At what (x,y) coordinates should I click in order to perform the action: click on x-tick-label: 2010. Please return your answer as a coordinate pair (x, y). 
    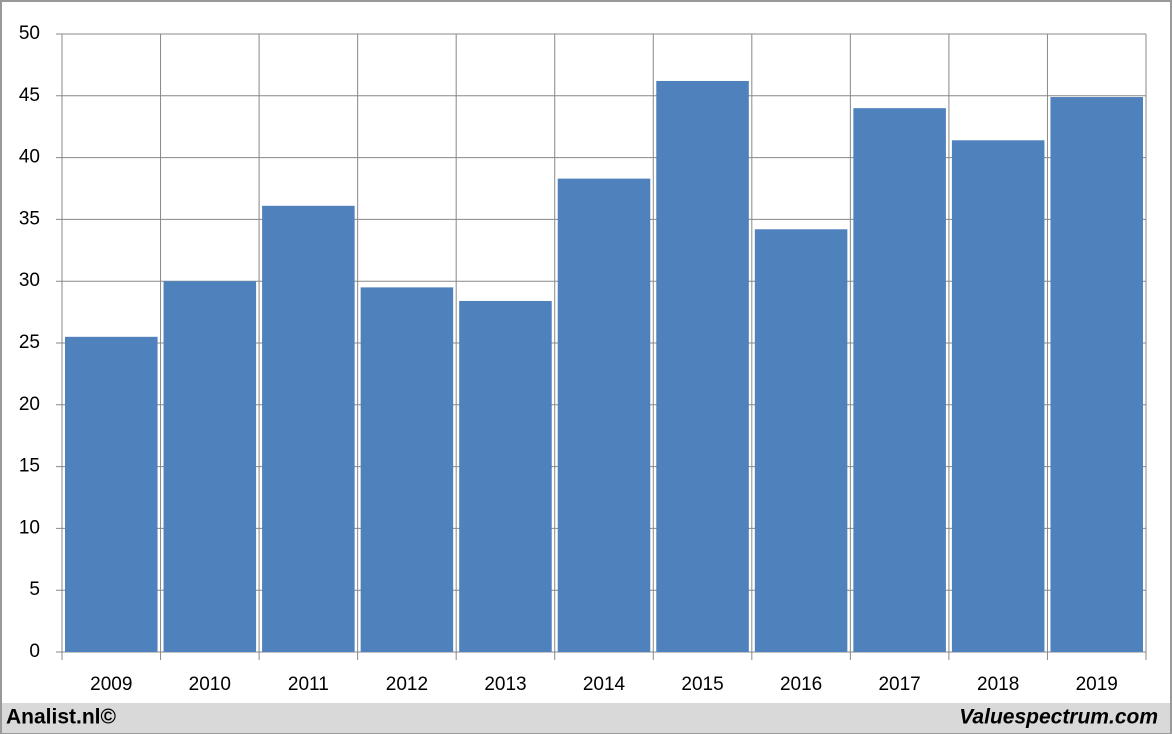
    Looking at the image, I should click on (210, 684).